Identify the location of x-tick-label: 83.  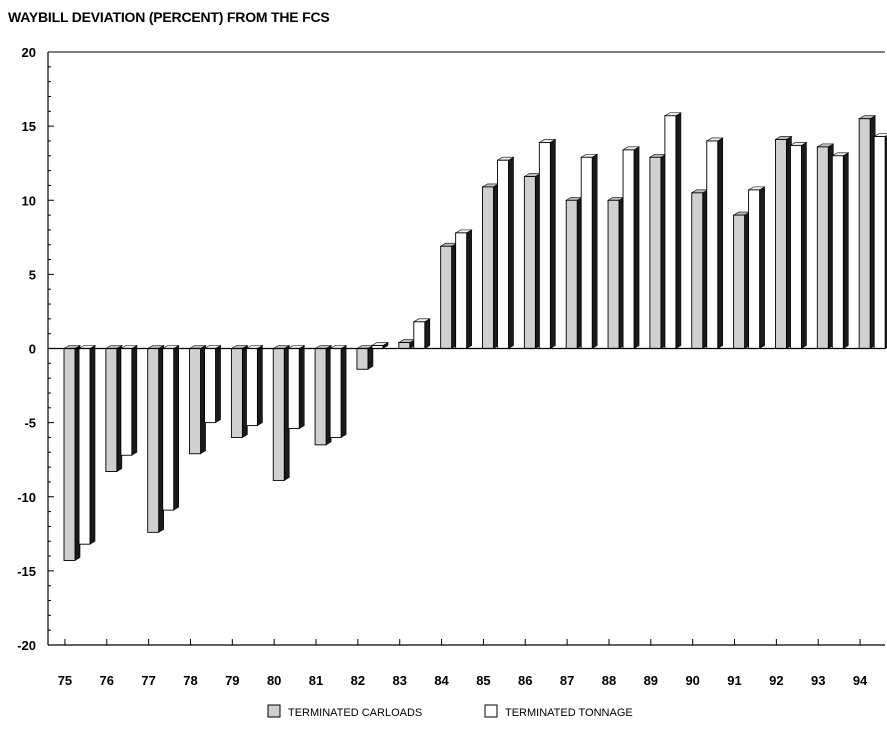
(399, 680).